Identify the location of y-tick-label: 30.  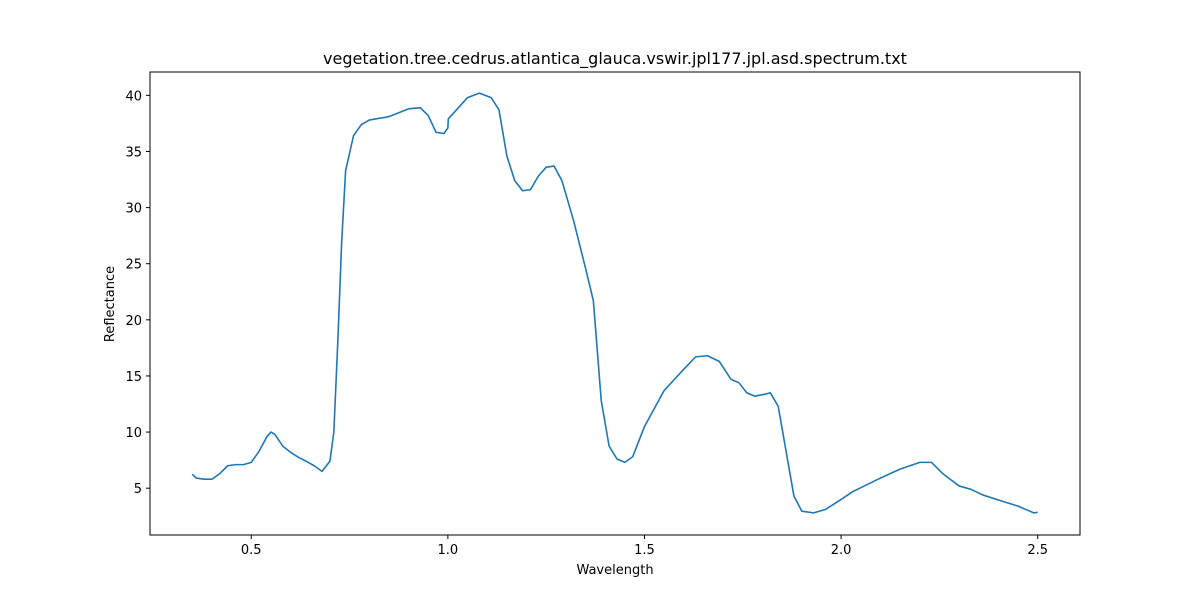
(133, 209).